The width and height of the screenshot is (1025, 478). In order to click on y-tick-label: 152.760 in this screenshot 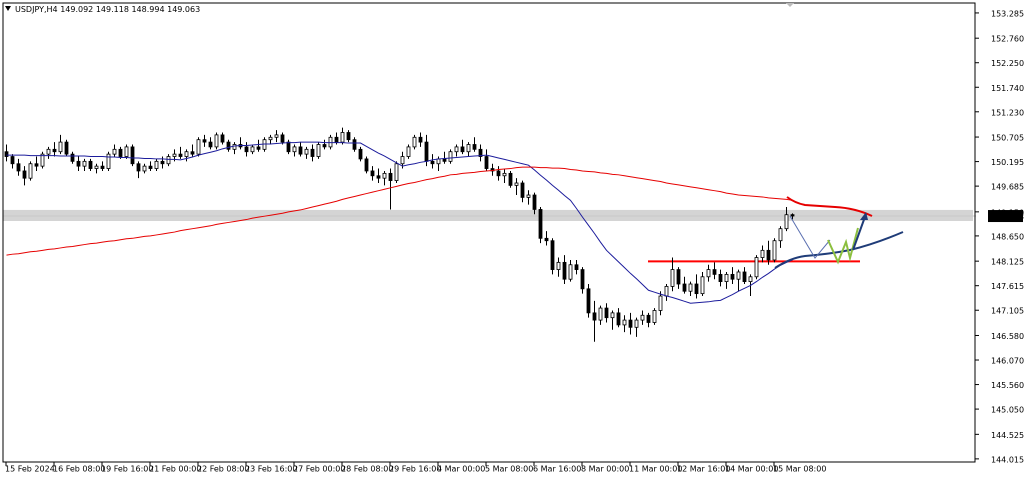, I will do `click(1007, 39)`.